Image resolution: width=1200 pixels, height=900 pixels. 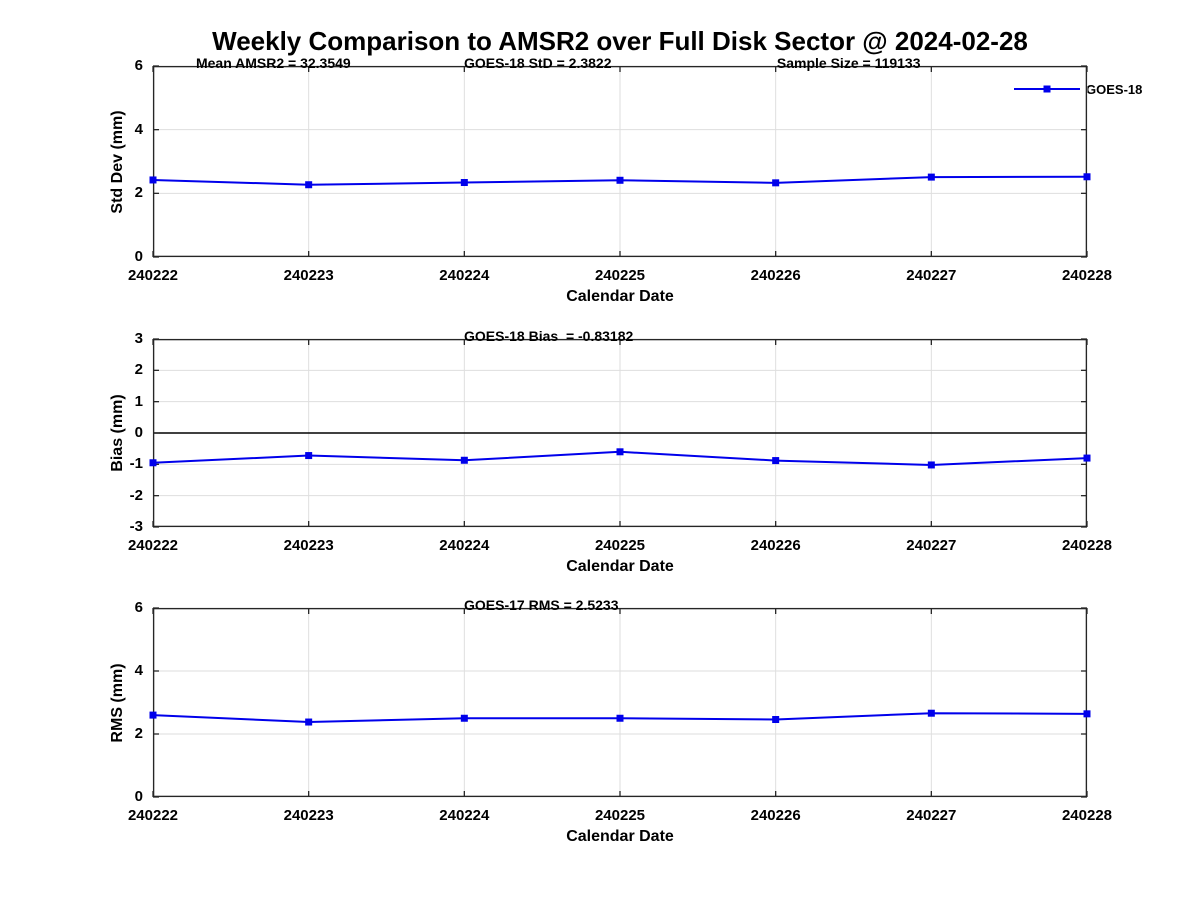 What do you see at coordinates (1047, 89) in the screenshot?
I see `legend-line-marker-icon` at bounding box center [1047, 89].